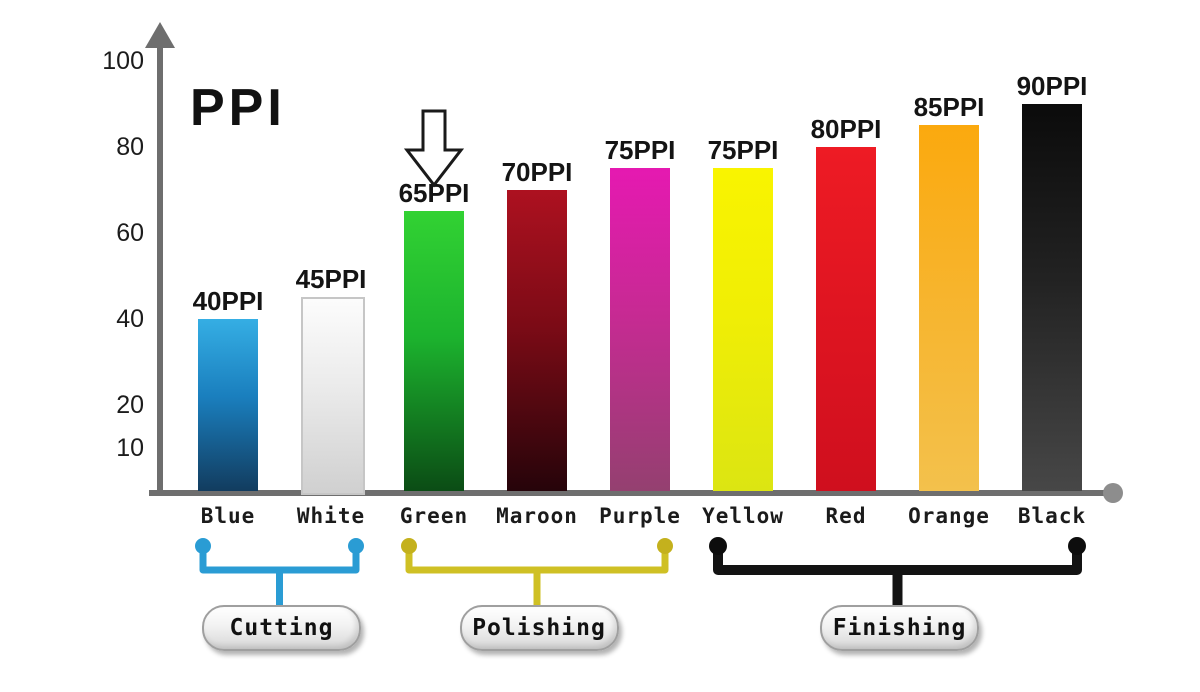 The image size is (1200, 692). I want to click on value-label-black: 90PPI, so click(1052, 86).